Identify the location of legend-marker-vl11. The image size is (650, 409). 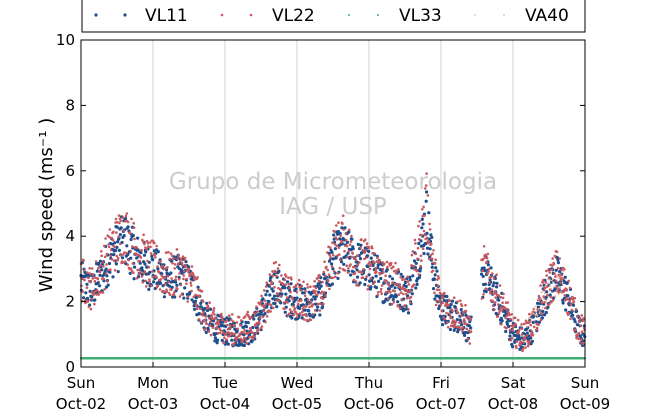
(96, 15).